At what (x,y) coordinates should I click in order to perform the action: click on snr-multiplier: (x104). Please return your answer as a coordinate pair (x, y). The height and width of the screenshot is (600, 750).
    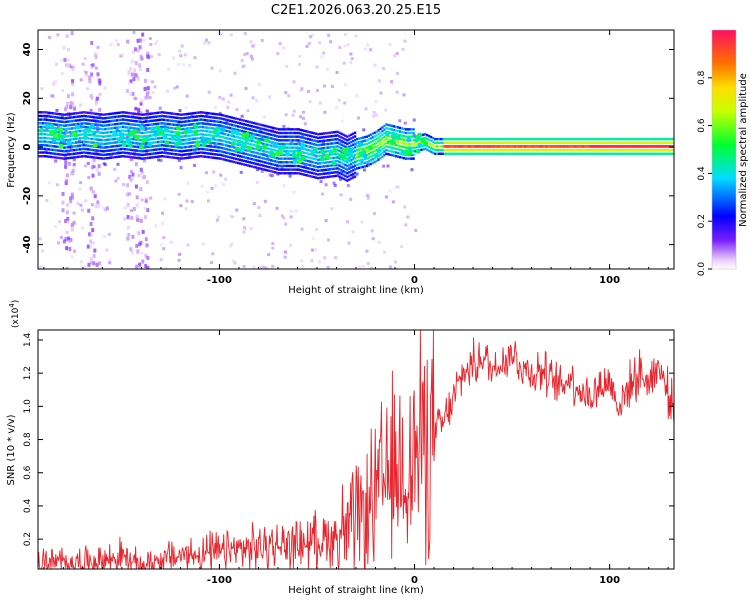
    Looking at the image, I should click on (14, 314).